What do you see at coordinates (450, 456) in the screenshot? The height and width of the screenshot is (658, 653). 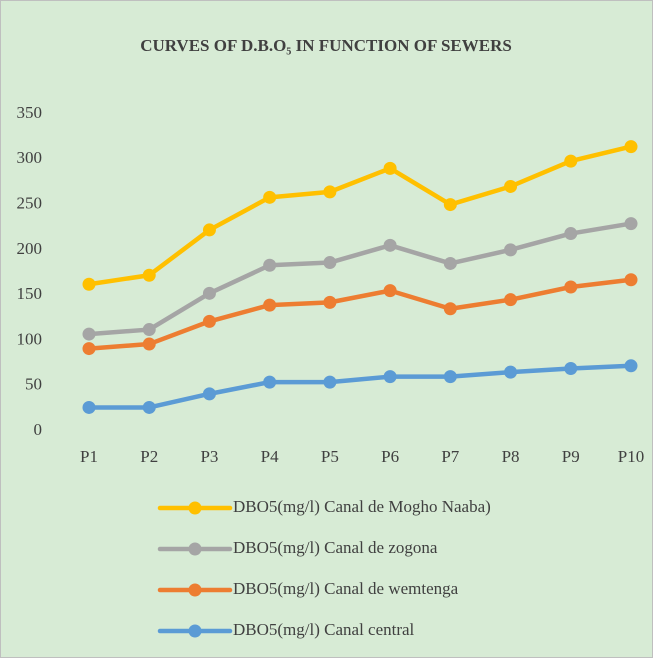 I see `x-tick-label: P7` at bounding box center [450, 456].